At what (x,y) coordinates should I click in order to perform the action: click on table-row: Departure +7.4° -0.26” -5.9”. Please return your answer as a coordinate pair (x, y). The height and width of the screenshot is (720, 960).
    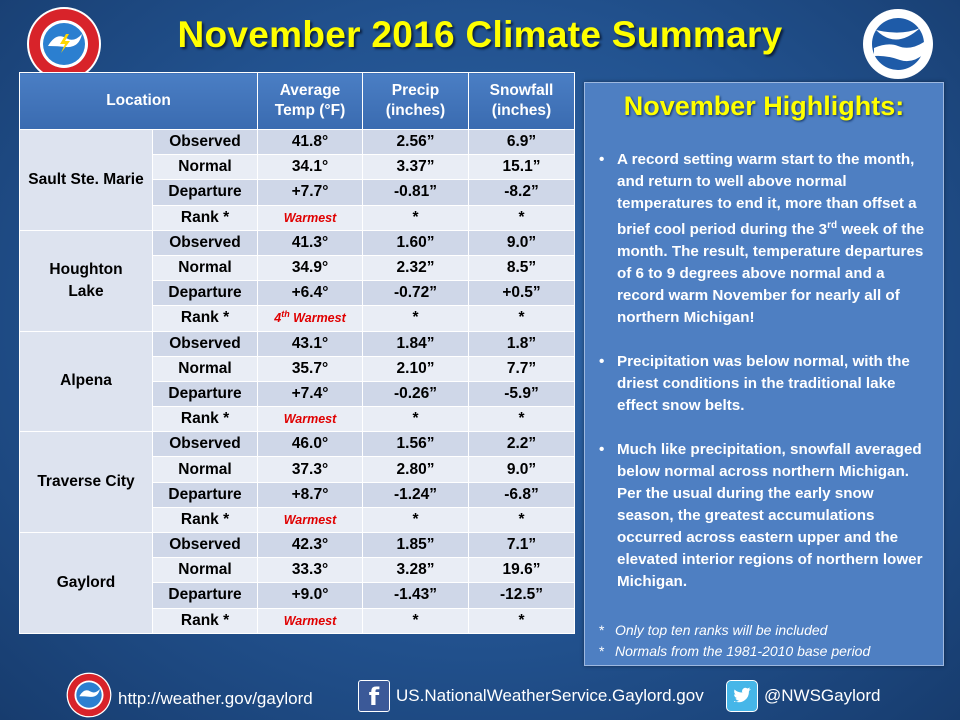
    Looking at the image, I should click on (297, 394).